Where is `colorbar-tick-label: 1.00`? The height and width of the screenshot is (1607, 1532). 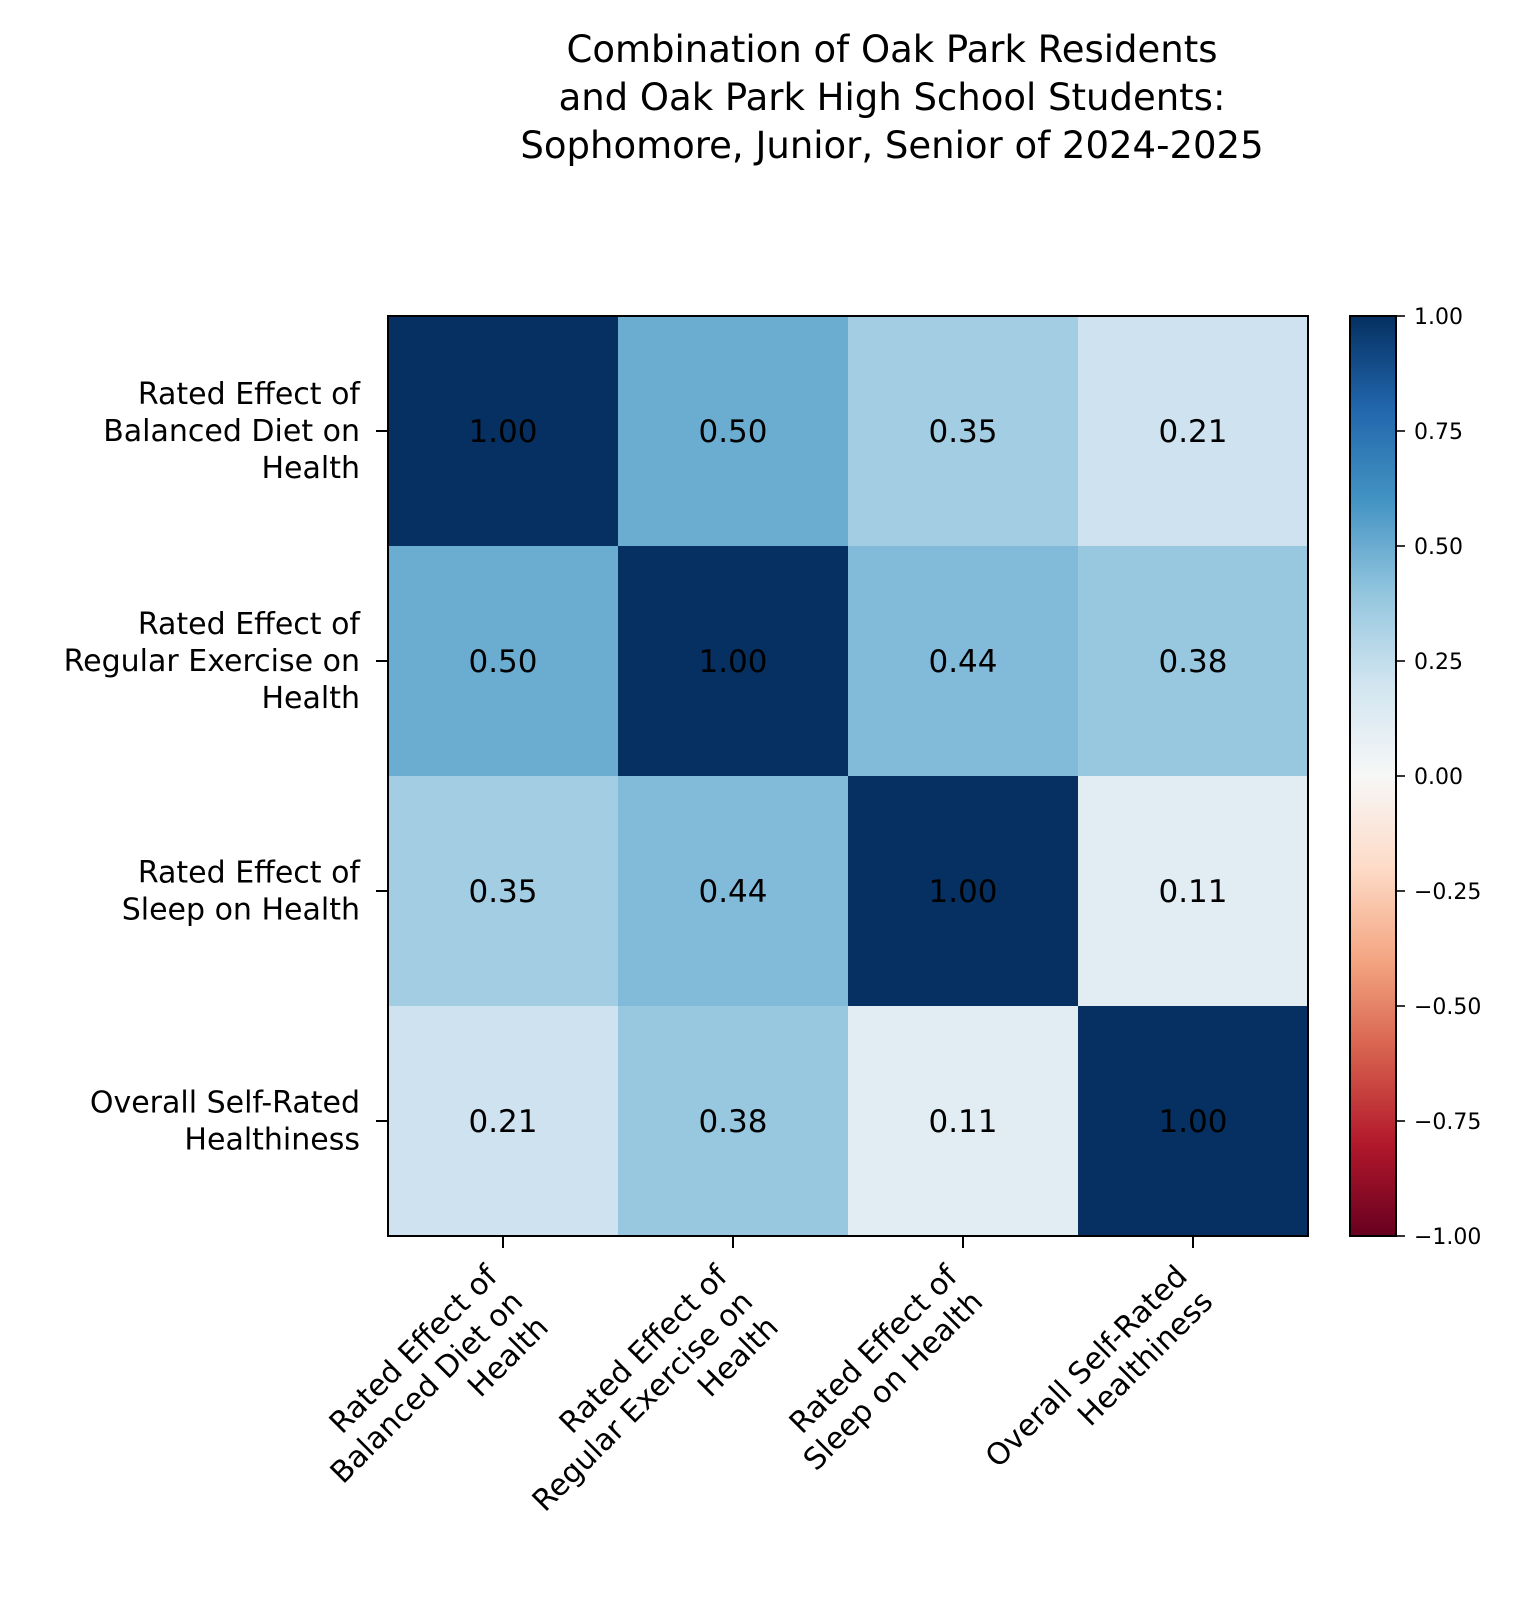 colorbar-tick-label: 1.00 is located at coordinates (1438, 317).